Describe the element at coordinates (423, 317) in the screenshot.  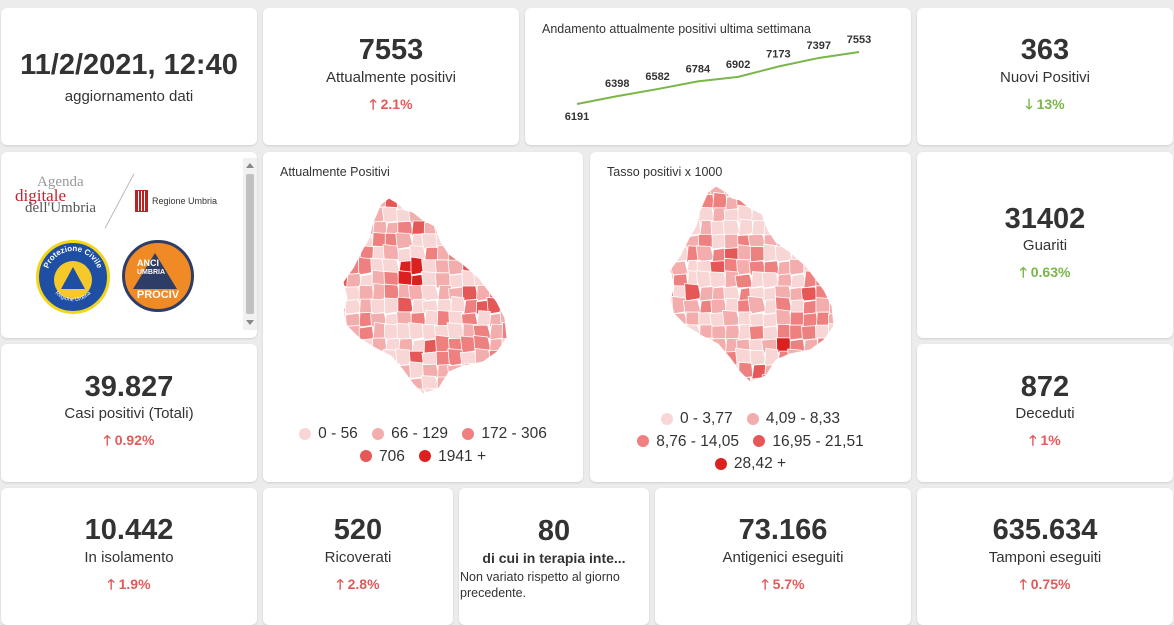
I see `umbria-choropleth-map` at that location.